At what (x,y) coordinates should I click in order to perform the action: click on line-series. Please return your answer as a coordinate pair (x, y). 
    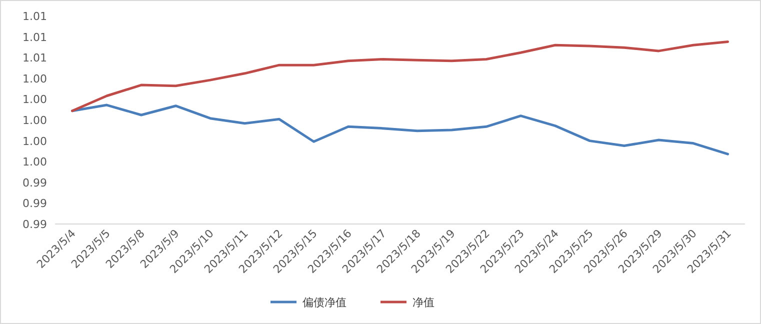
    Looking at the image, I should click on (400, 130).